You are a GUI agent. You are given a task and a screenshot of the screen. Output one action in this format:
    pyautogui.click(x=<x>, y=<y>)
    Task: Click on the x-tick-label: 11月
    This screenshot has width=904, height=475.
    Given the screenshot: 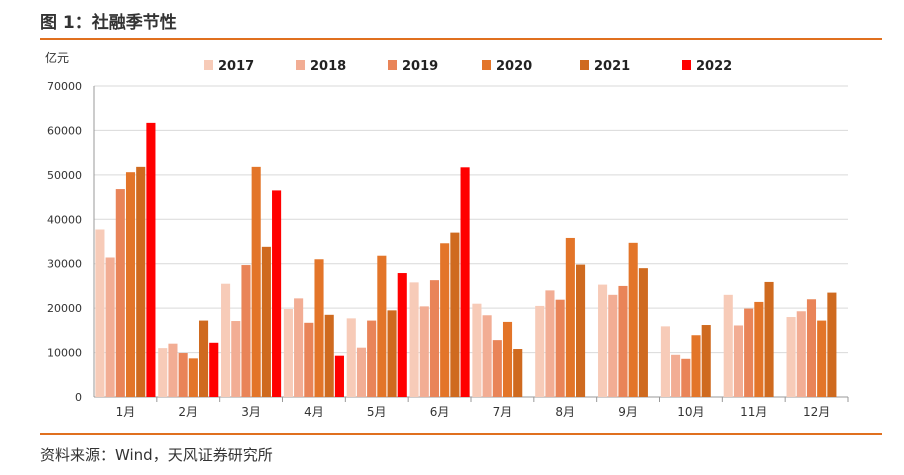 What is the action you would take?
    pyautogui.click(x=753, y=412)
    